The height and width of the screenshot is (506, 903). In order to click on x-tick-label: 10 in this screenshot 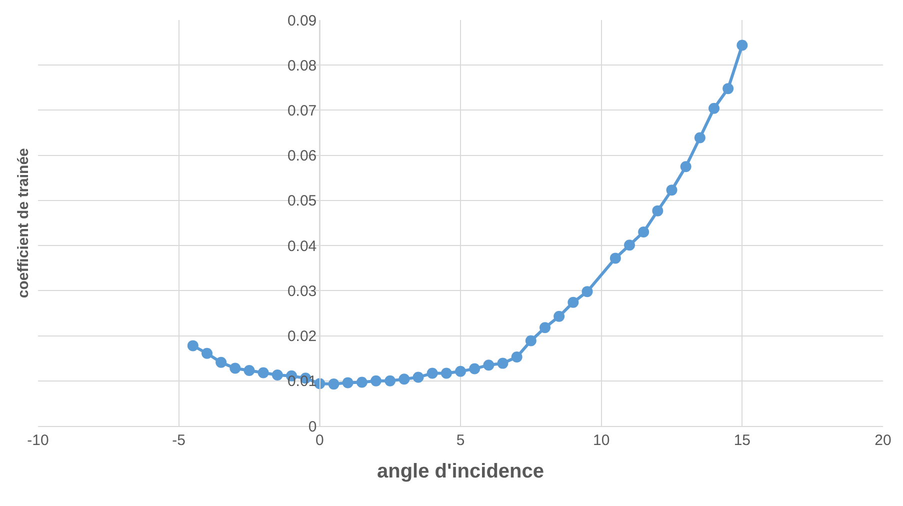, I will do `click(601, 440)`.